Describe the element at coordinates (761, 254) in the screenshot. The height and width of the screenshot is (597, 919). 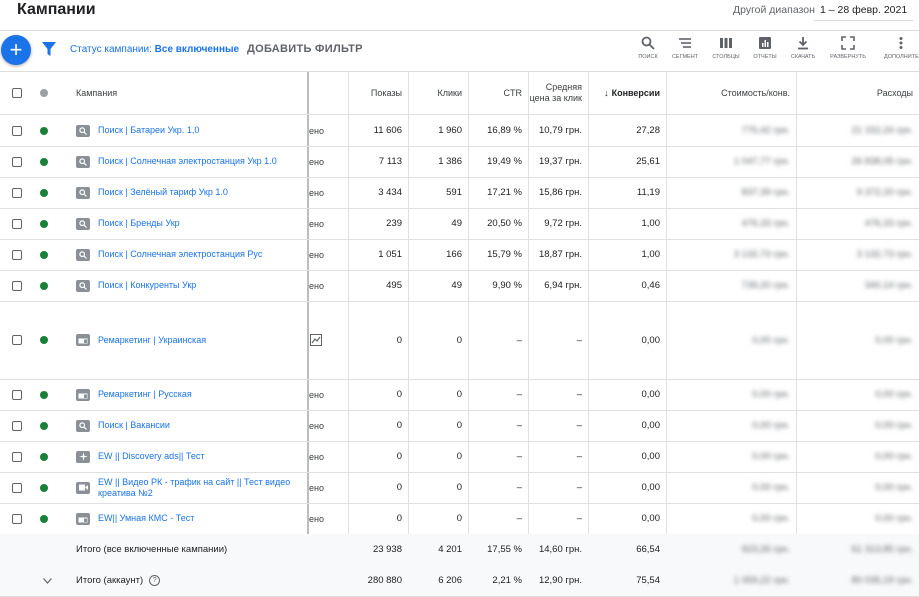
I see `cost-per-conv-cell: 3 132,73 грн.` at that location.